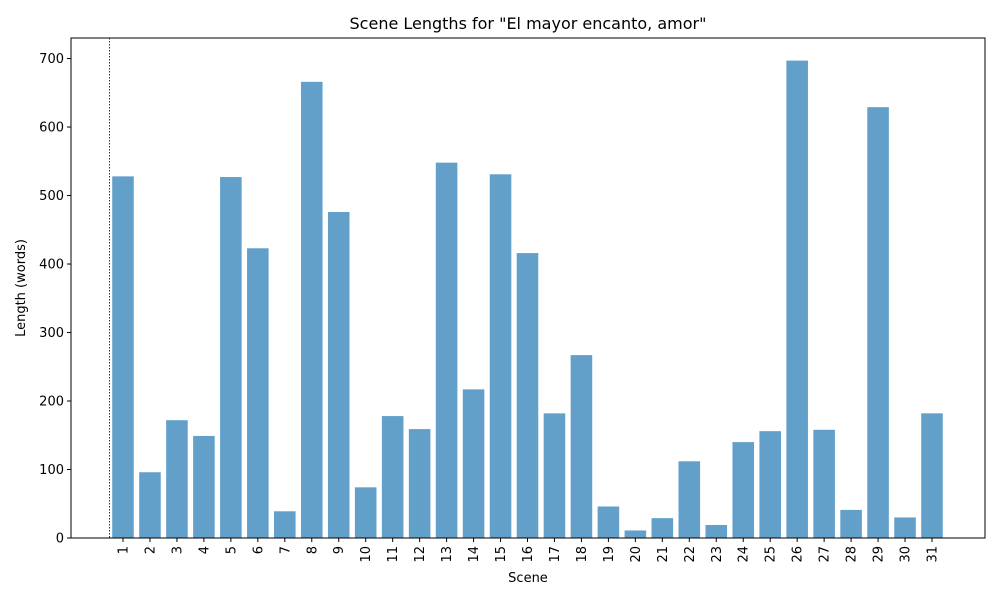 Image resolution: width=1000 pixels, height=600 pixels. What do you see at coordinates (51, 402) in the screenshot?
I see `y-tick-label: 200` at bounding box center [51, 402].